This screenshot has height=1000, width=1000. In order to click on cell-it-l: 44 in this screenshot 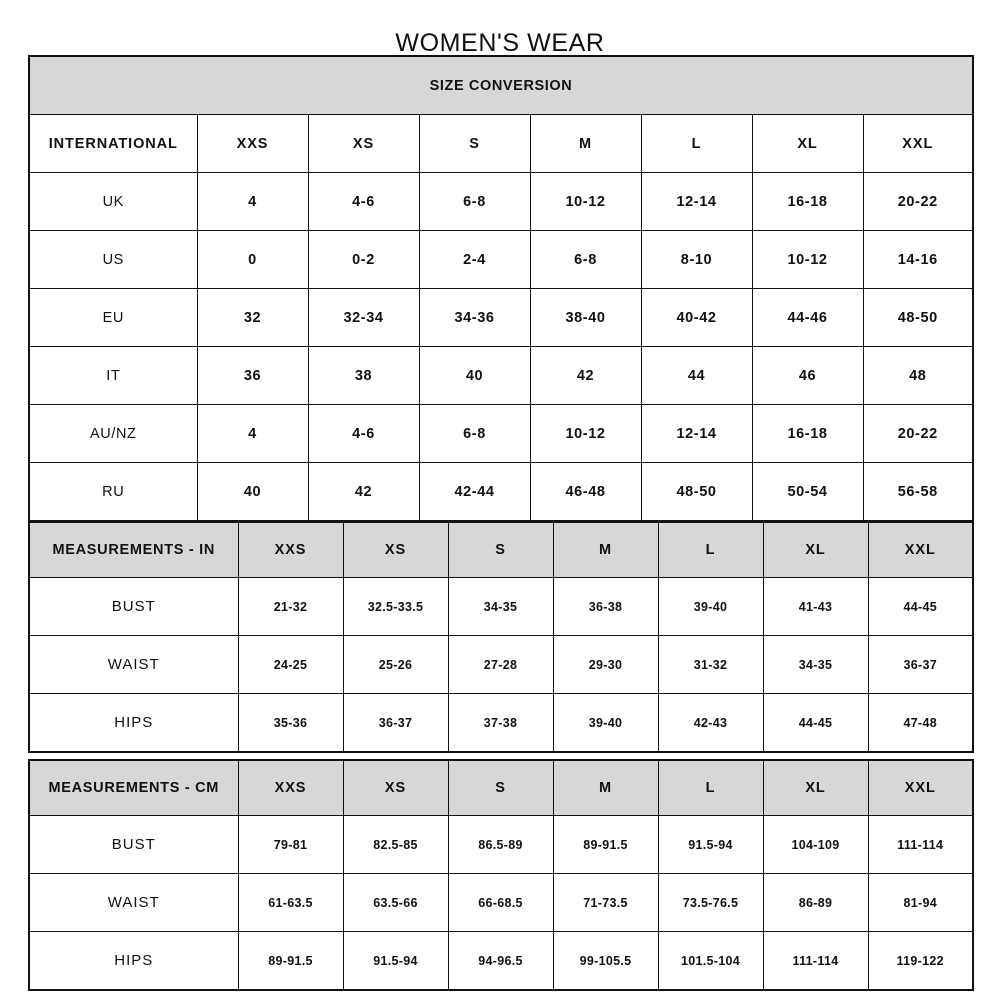, I will do `click(696, 375)`.